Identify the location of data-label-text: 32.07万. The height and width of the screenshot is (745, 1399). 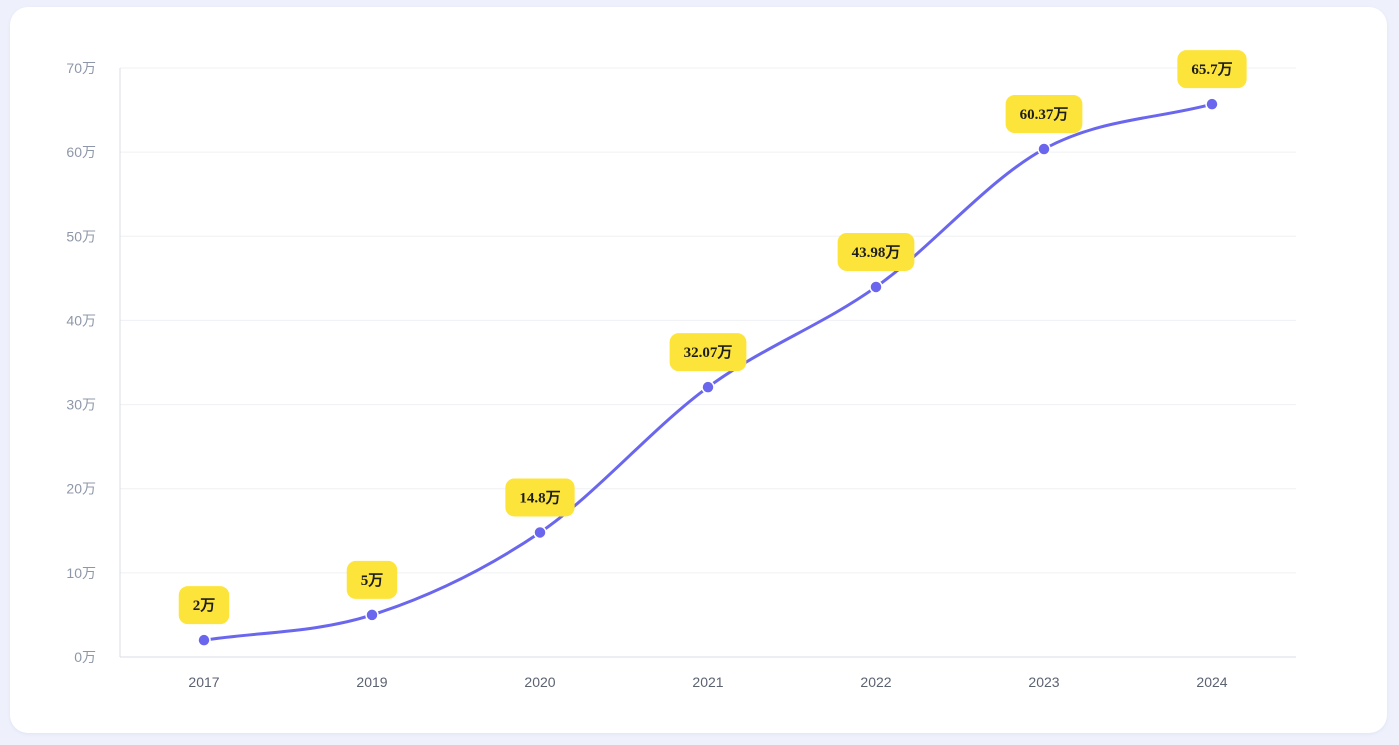
(708, 352).